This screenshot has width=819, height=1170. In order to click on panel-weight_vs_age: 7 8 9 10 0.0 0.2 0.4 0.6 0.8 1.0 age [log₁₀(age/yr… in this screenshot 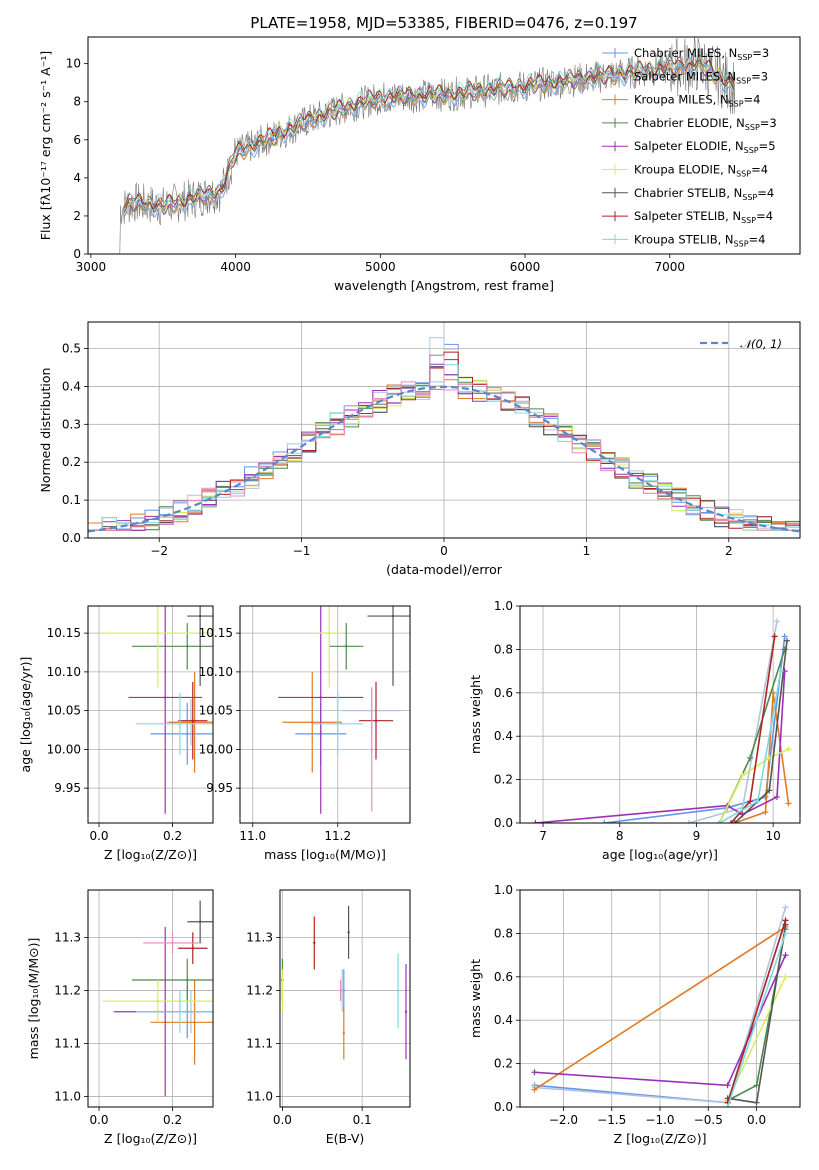, I will do `click(634, 730)`.